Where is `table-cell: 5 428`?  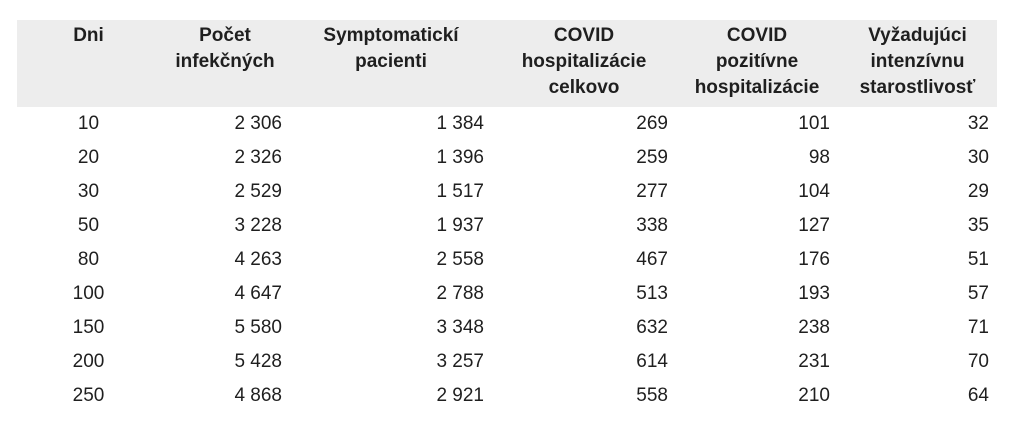
table-cell: 5 428 is located at coordinates (258, 361).